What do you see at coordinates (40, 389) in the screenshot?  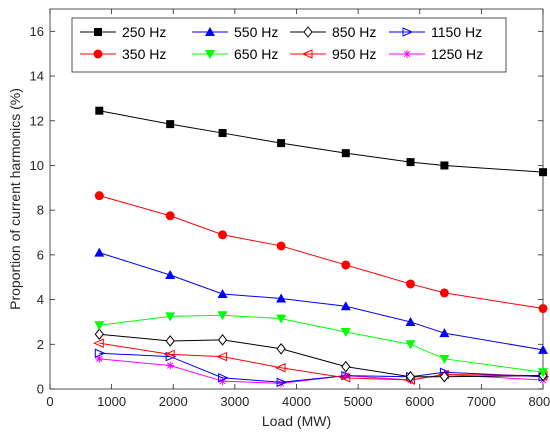 I see `y-tick-label: 0` at bounding box center [40, 389].